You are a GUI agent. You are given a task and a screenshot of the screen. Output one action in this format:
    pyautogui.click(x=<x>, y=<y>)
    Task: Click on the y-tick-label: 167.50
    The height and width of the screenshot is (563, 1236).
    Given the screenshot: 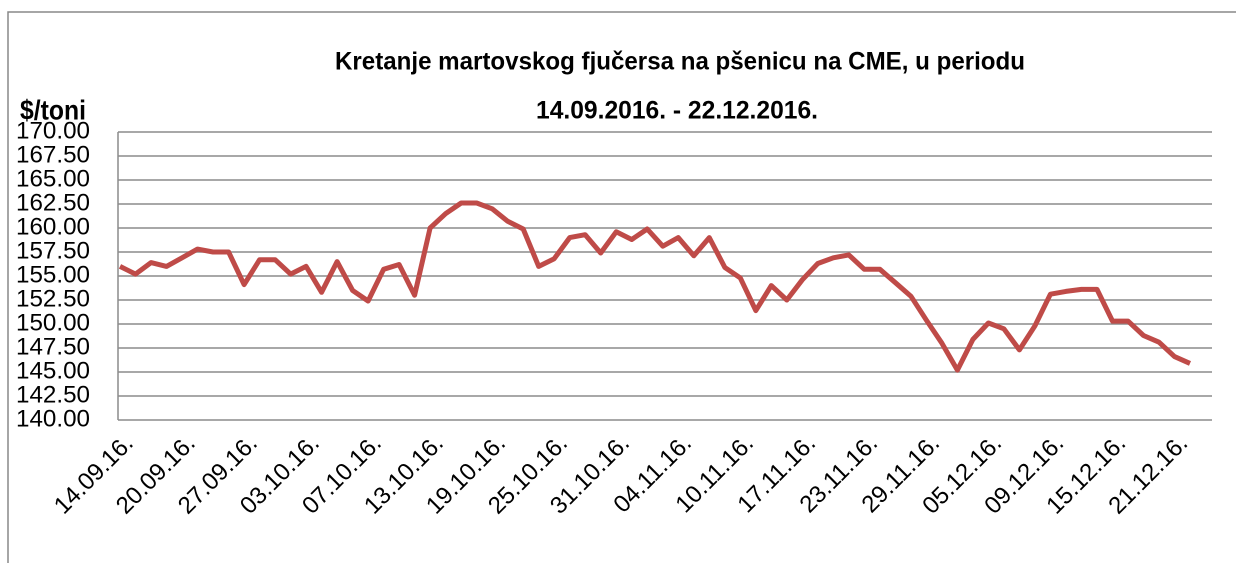 What is the action you would take?
    pyautogui.click(x=53, y=154)
    